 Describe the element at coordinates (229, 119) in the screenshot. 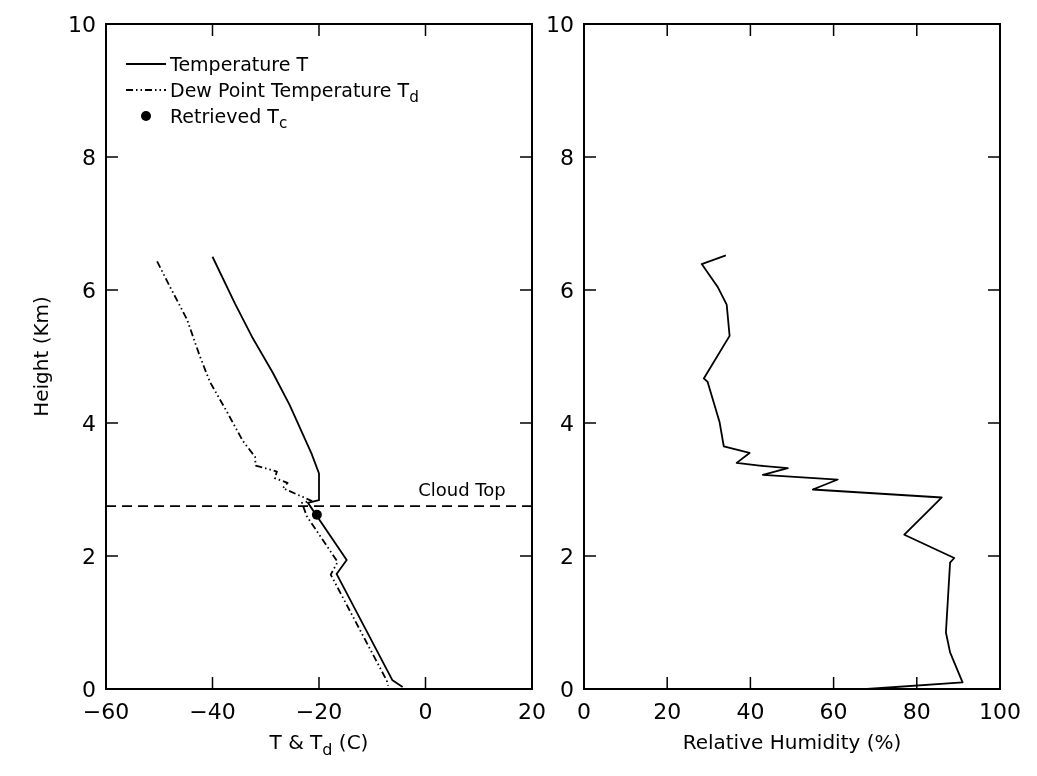

I see `legend-label: Retrieved T$_{c}$` at that location.